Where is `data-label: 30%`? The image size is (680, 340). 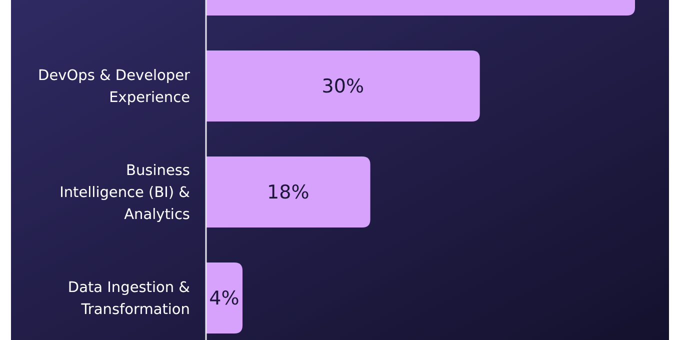 data-label: 30% is located at coordinates (343, 87).